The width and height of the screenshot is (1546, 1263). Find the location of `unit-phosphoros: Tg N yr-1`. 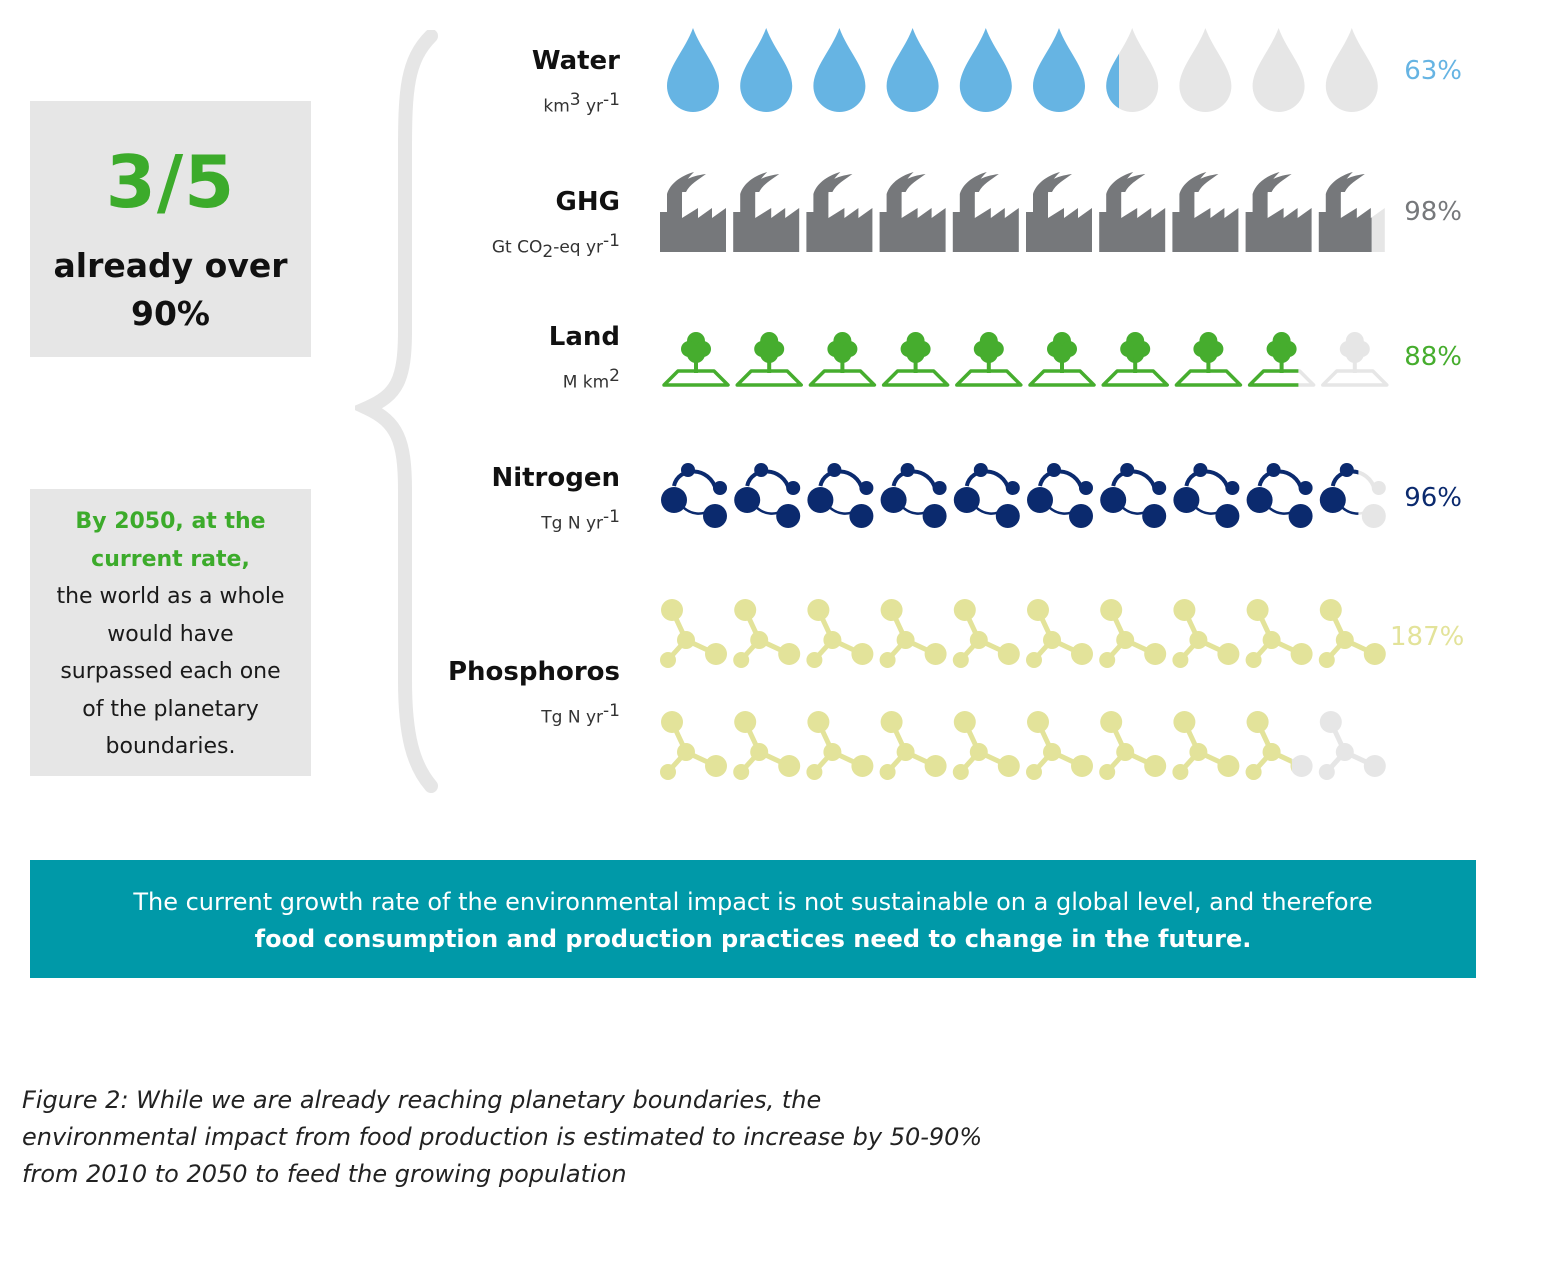

unit-phosphoros: Tg N yr-1 is located at coordinates (580, 714).